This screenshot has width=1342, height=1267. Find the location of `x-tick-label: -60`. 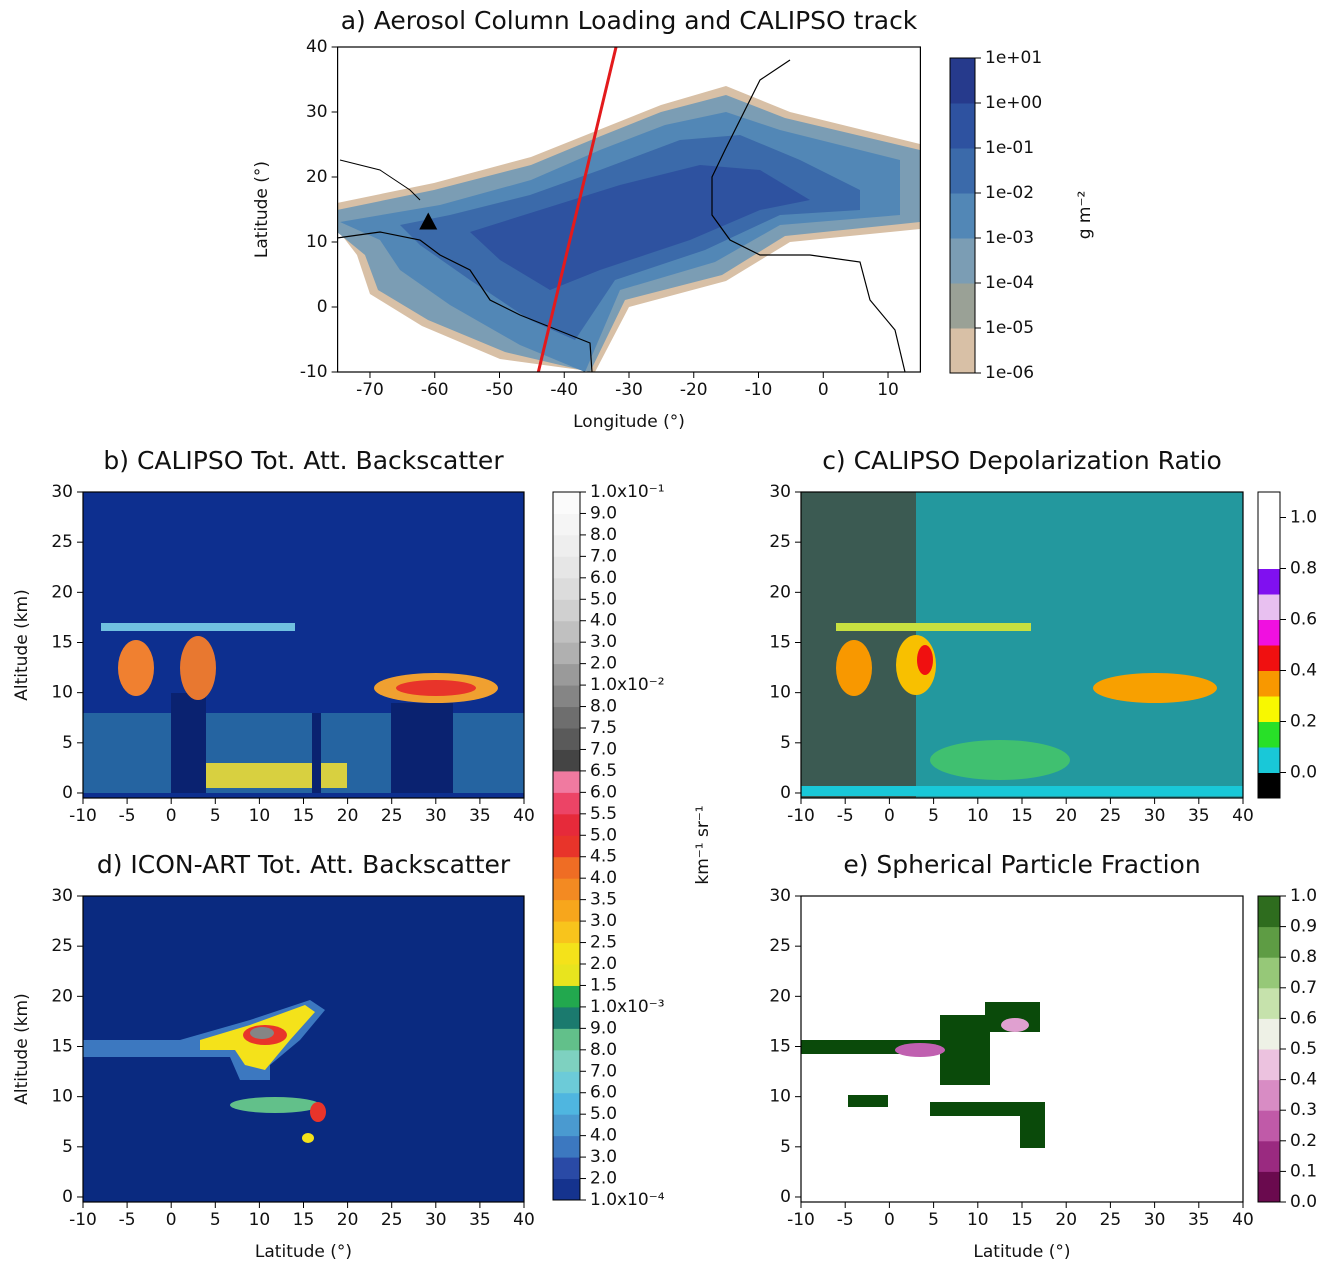

x-tick-label: -60 is located at coordinates (435, 390).